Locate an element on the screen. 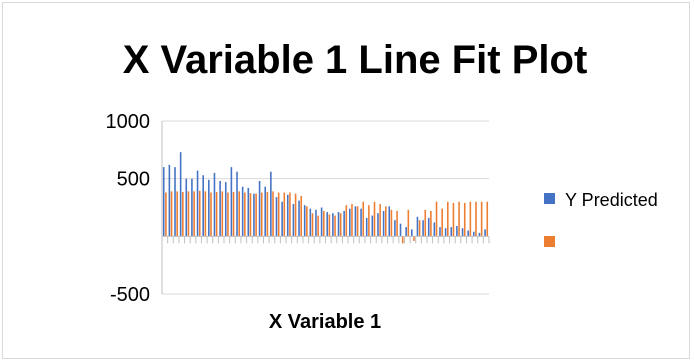 This screenshot has width=694, height=363. legend: Y Predicted is located at coordinates (601, 218).